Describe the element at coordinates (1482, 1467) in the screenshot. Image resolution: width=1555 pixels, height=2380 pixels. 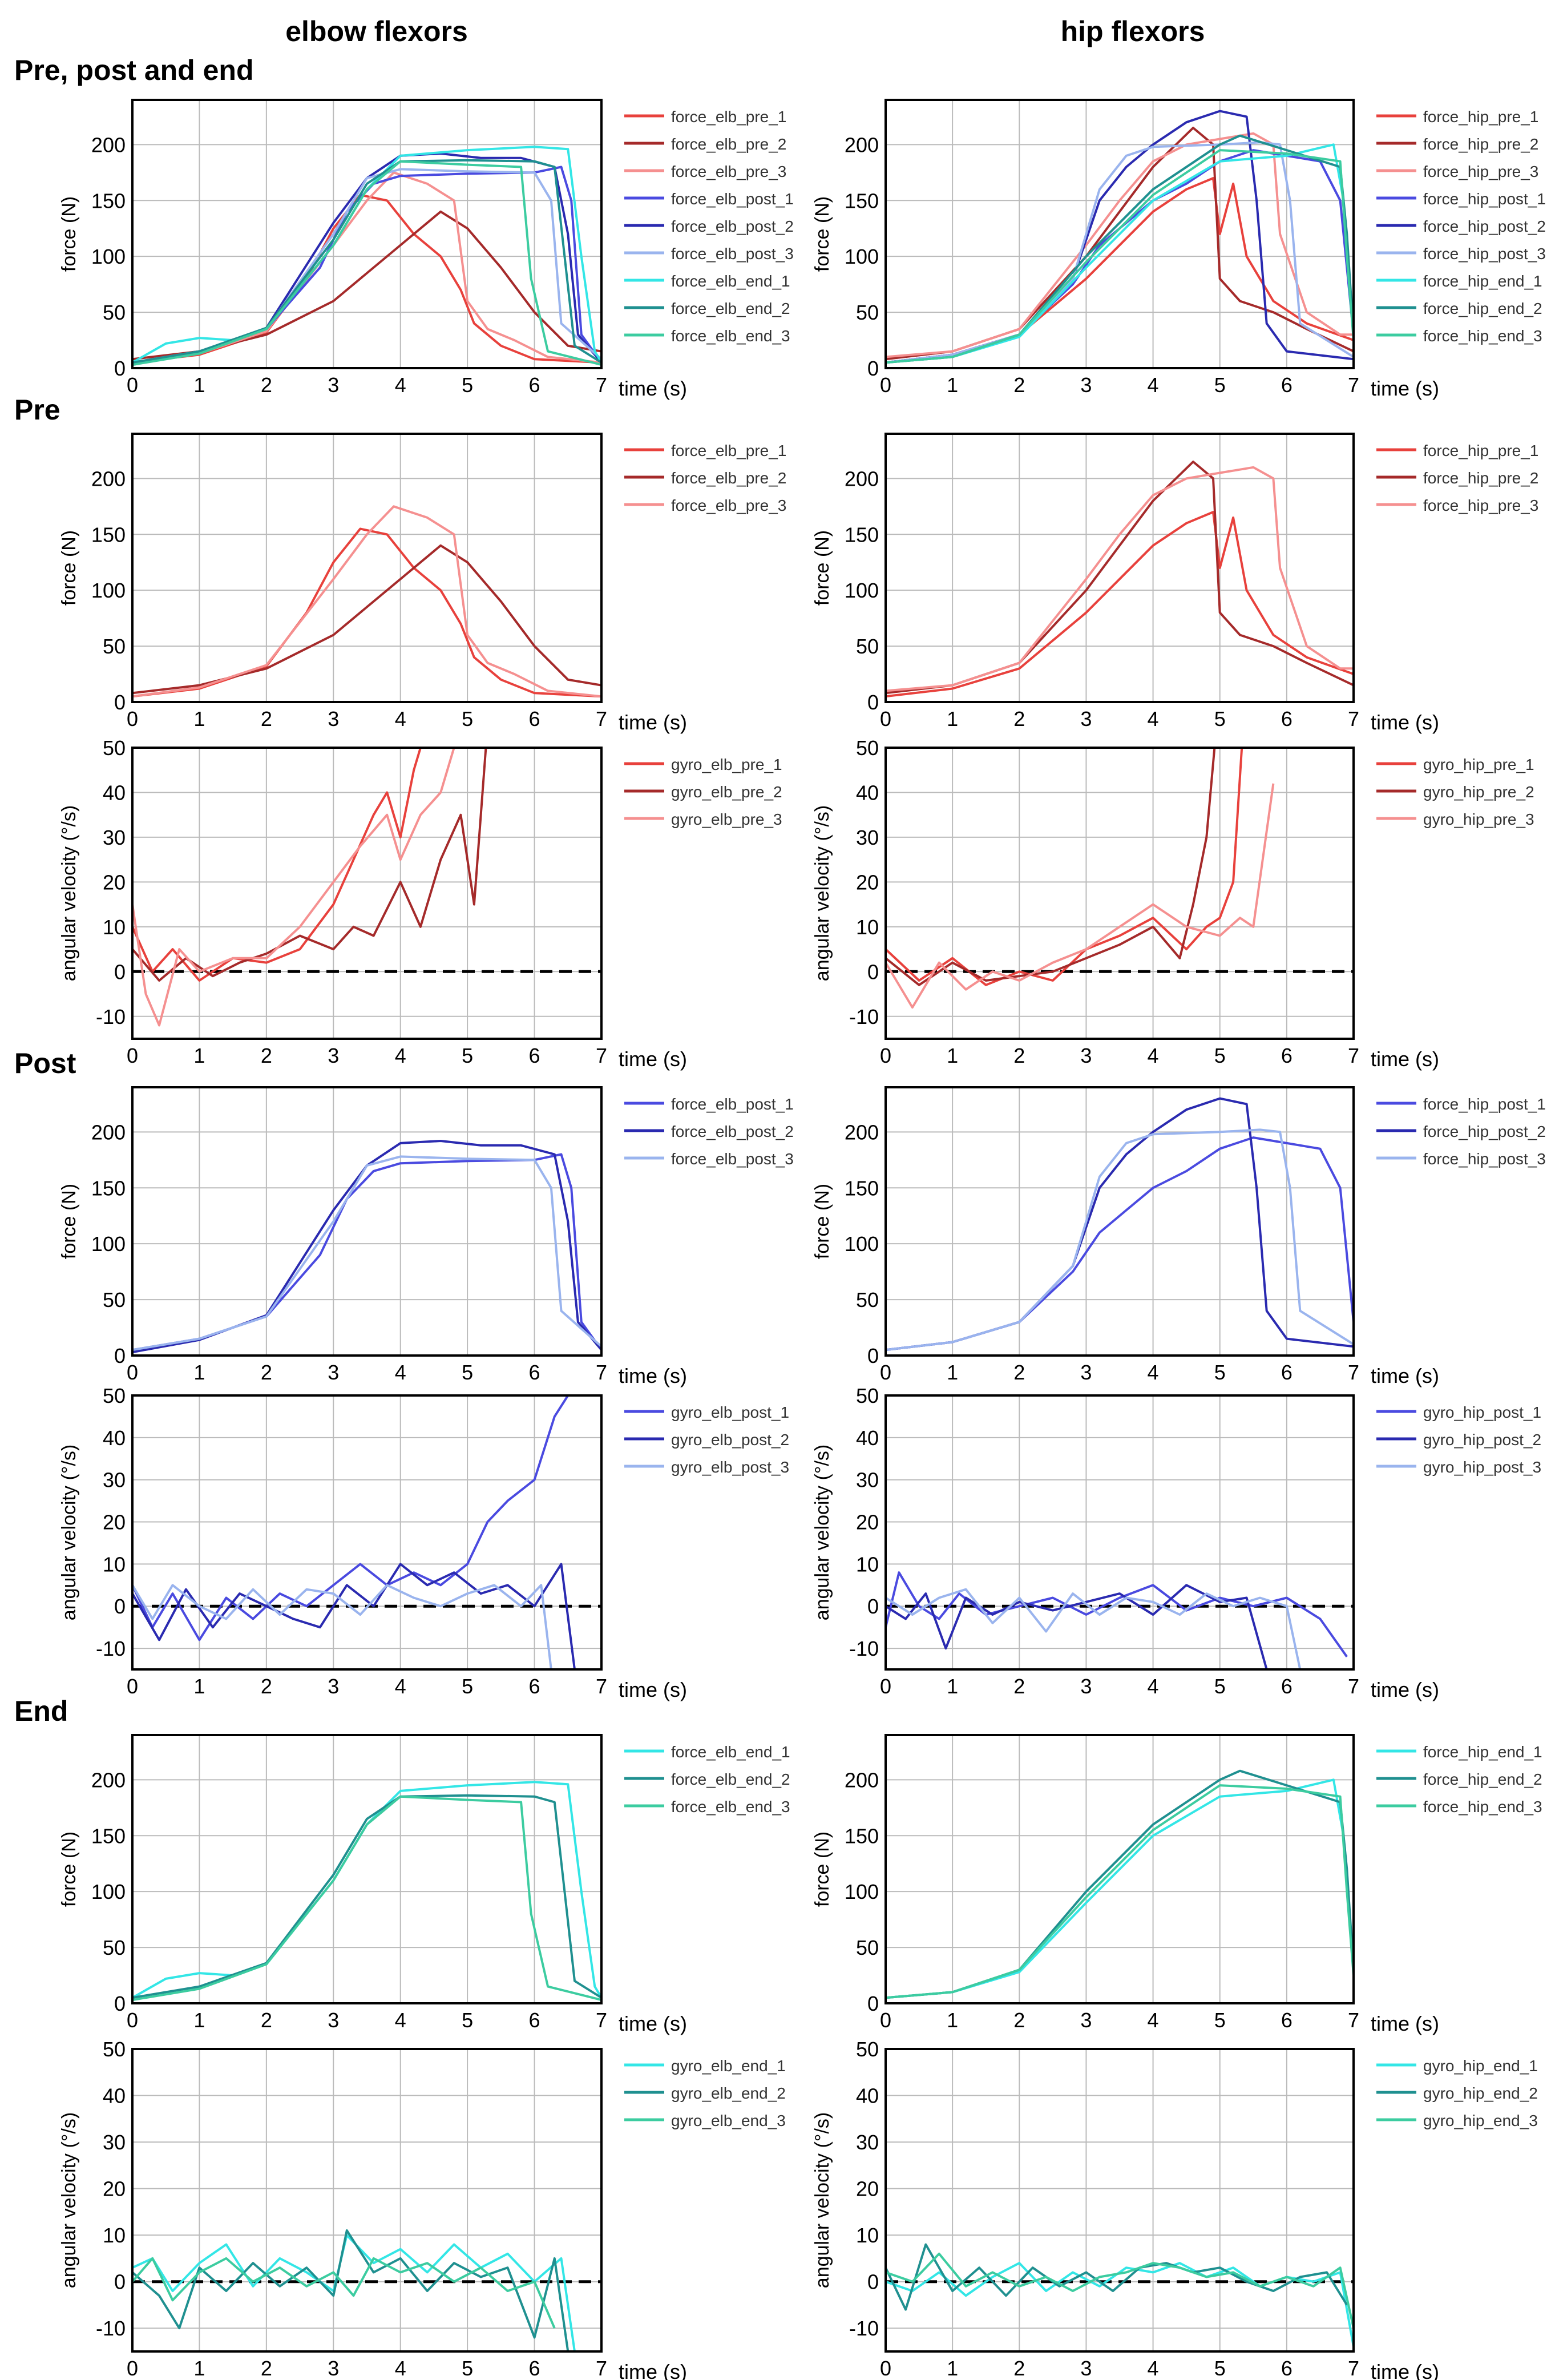
I see `legend-label: gyro_hip_post_3` at that location.